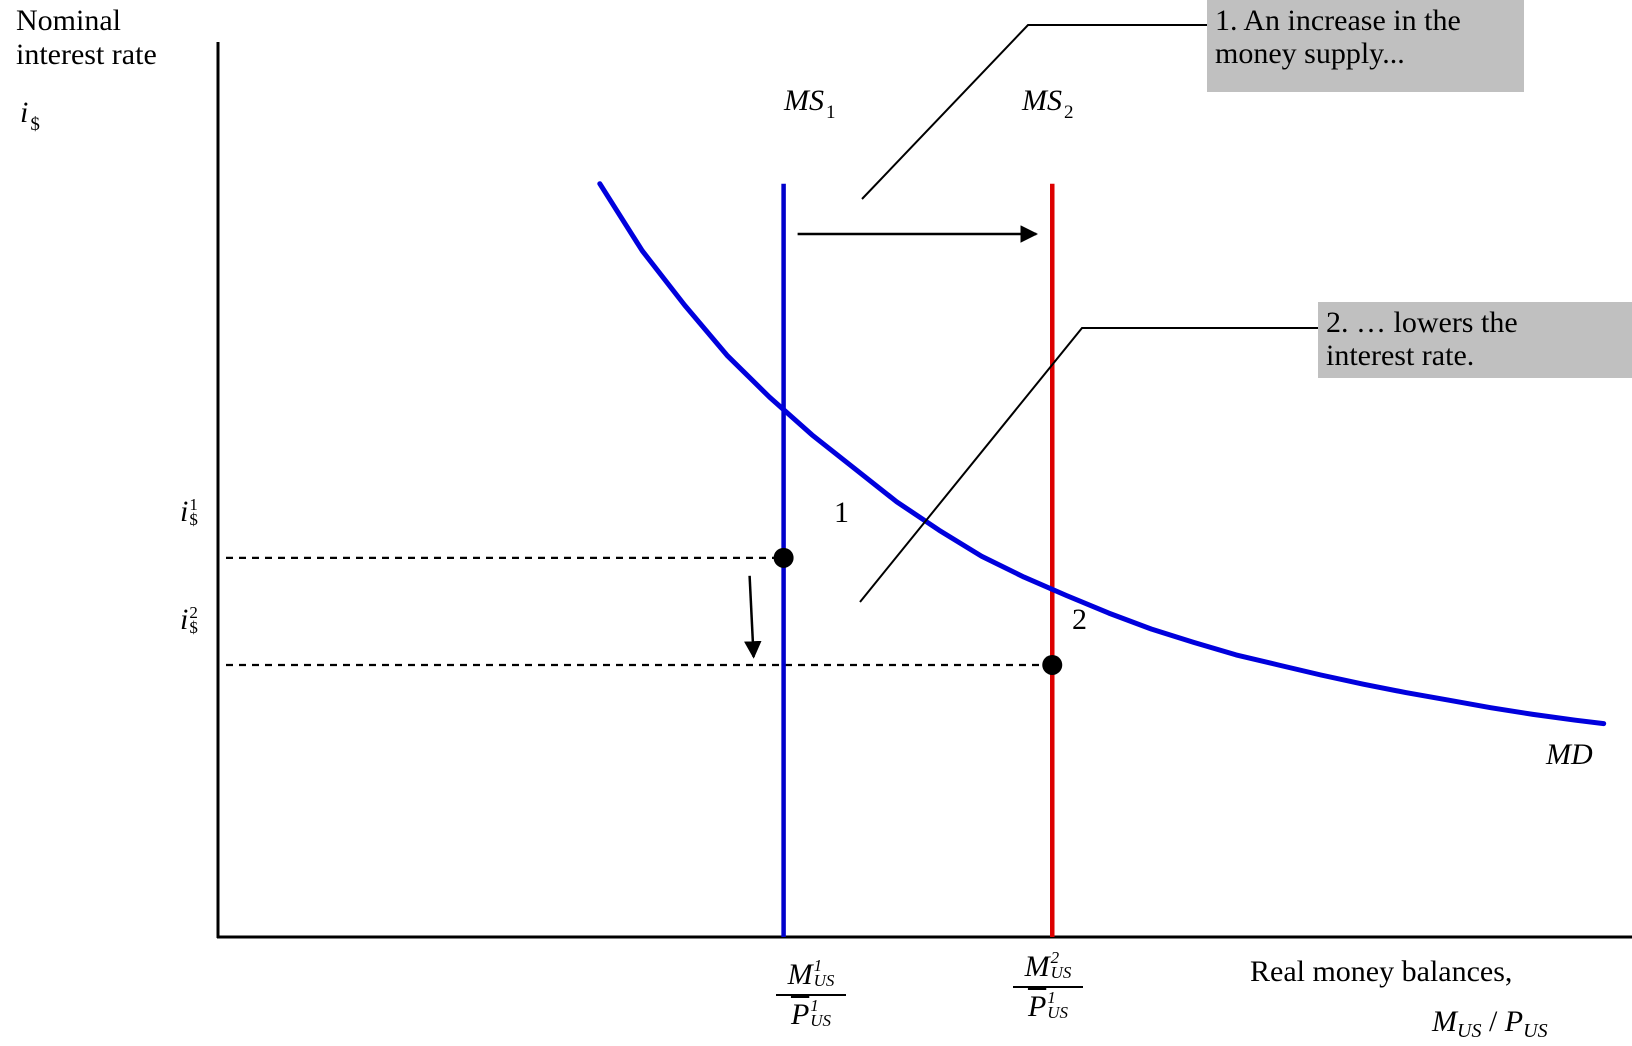 The image size is (1632, 1046). What do you see at coordinates (1381, 971) in the screenshot?
I see `x-axis-label: Real money balances,` at bounding box center [1381, 971].